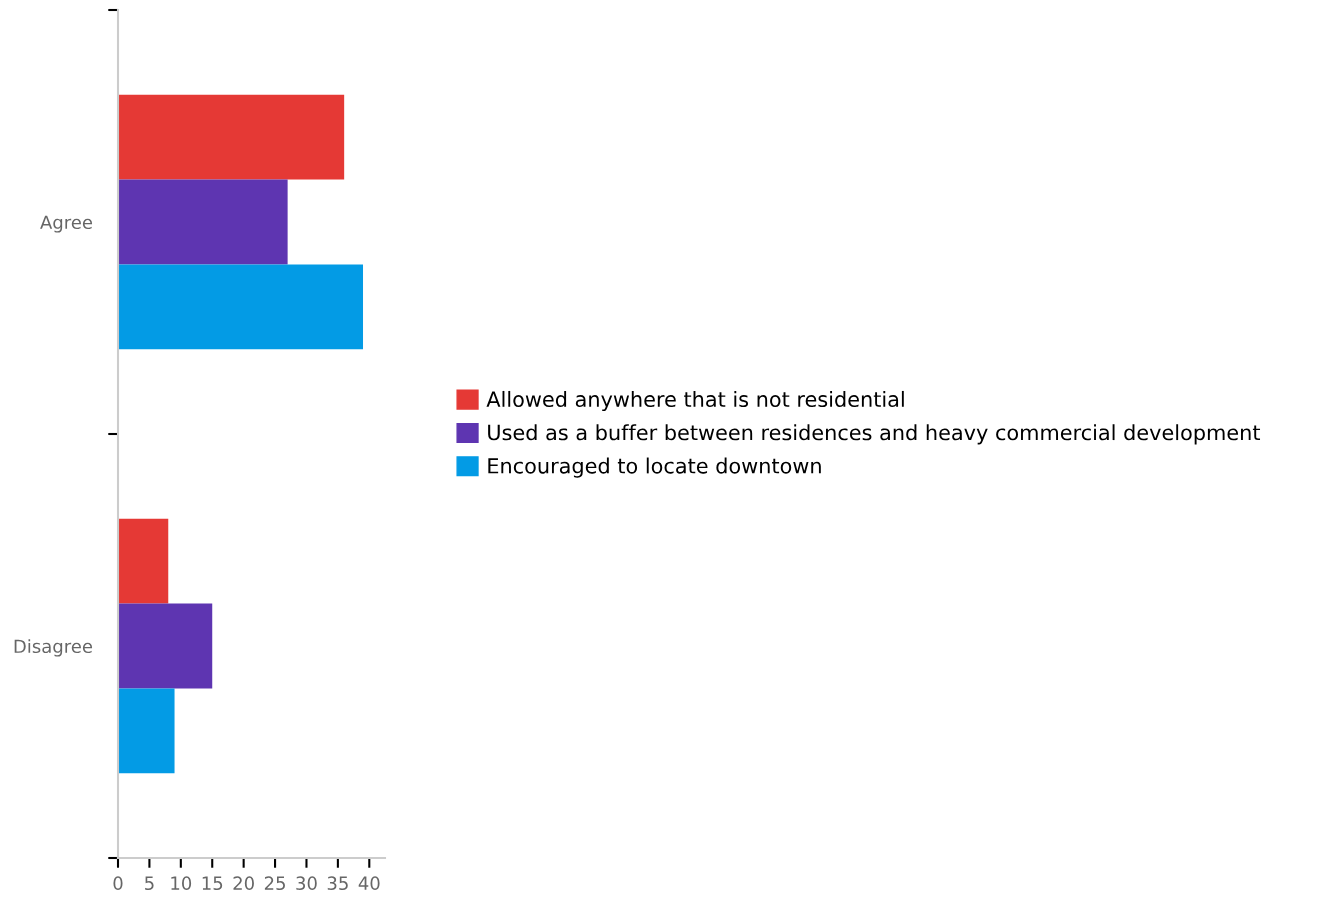 This screenshot has height=898, width=1330. What do you see at coordinates (306, 883) in the screenshot?
I see `x-tick-label: 30` at bounding box center [306, 883].